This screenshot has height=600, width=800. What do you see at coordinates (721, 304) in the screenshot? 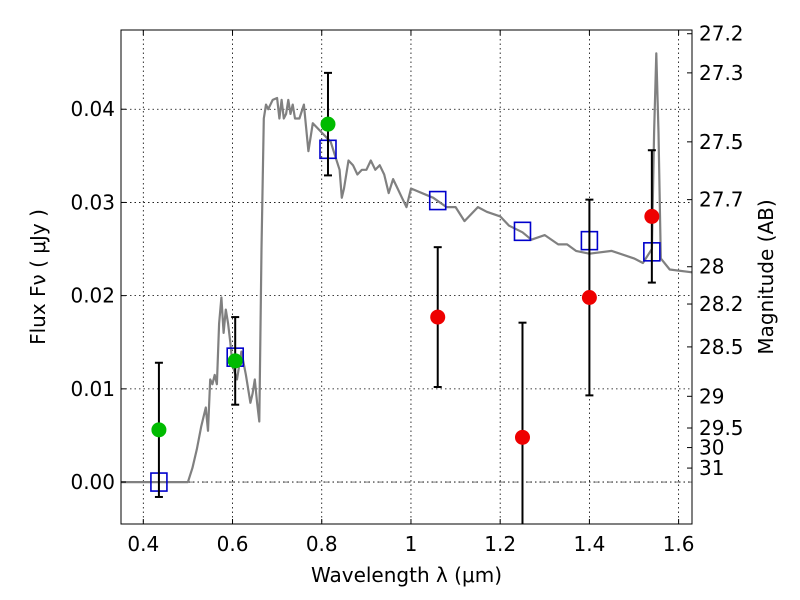
I see `magnitude-tick-label: 28.2` at bounding box center [721, 304].